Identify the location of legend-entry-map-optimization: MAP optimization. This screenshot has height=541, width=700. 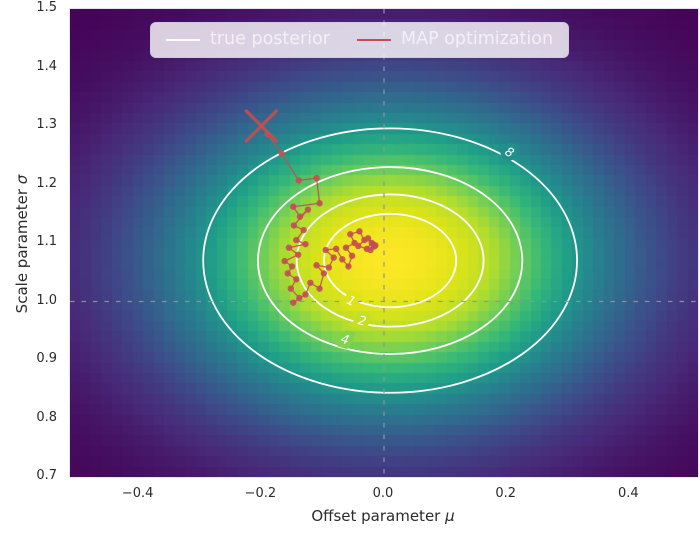
(455, 39).